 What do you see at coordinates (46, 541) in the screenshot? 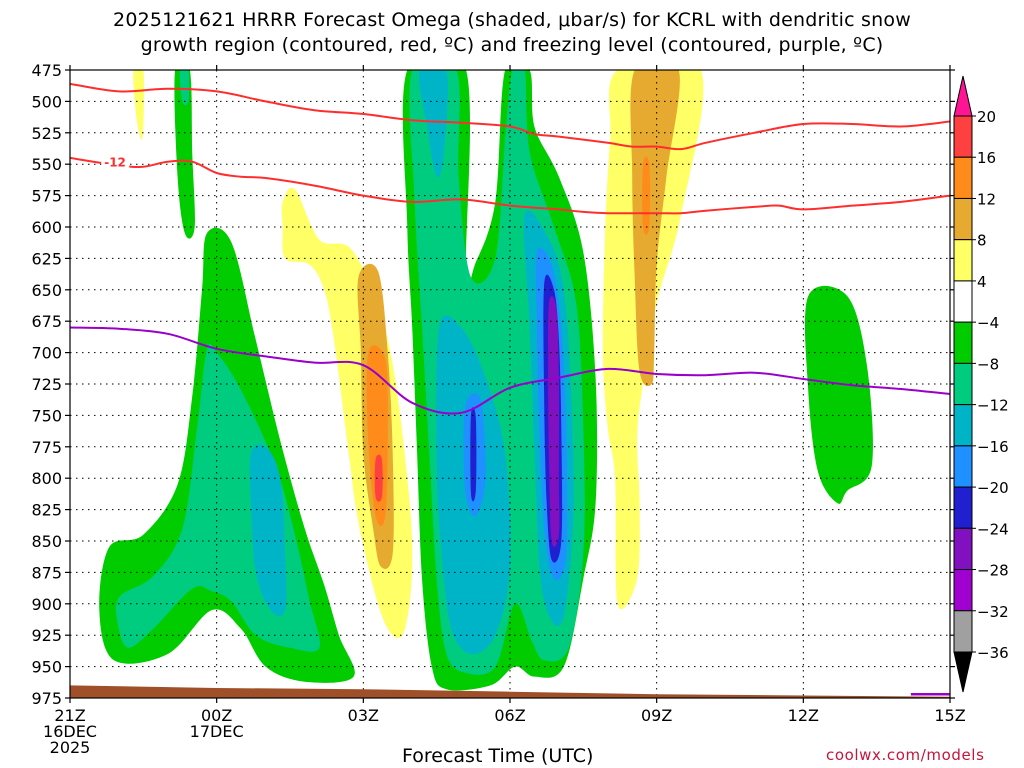
I see `y-tick-label: 850` at bounding box center [46, 541].